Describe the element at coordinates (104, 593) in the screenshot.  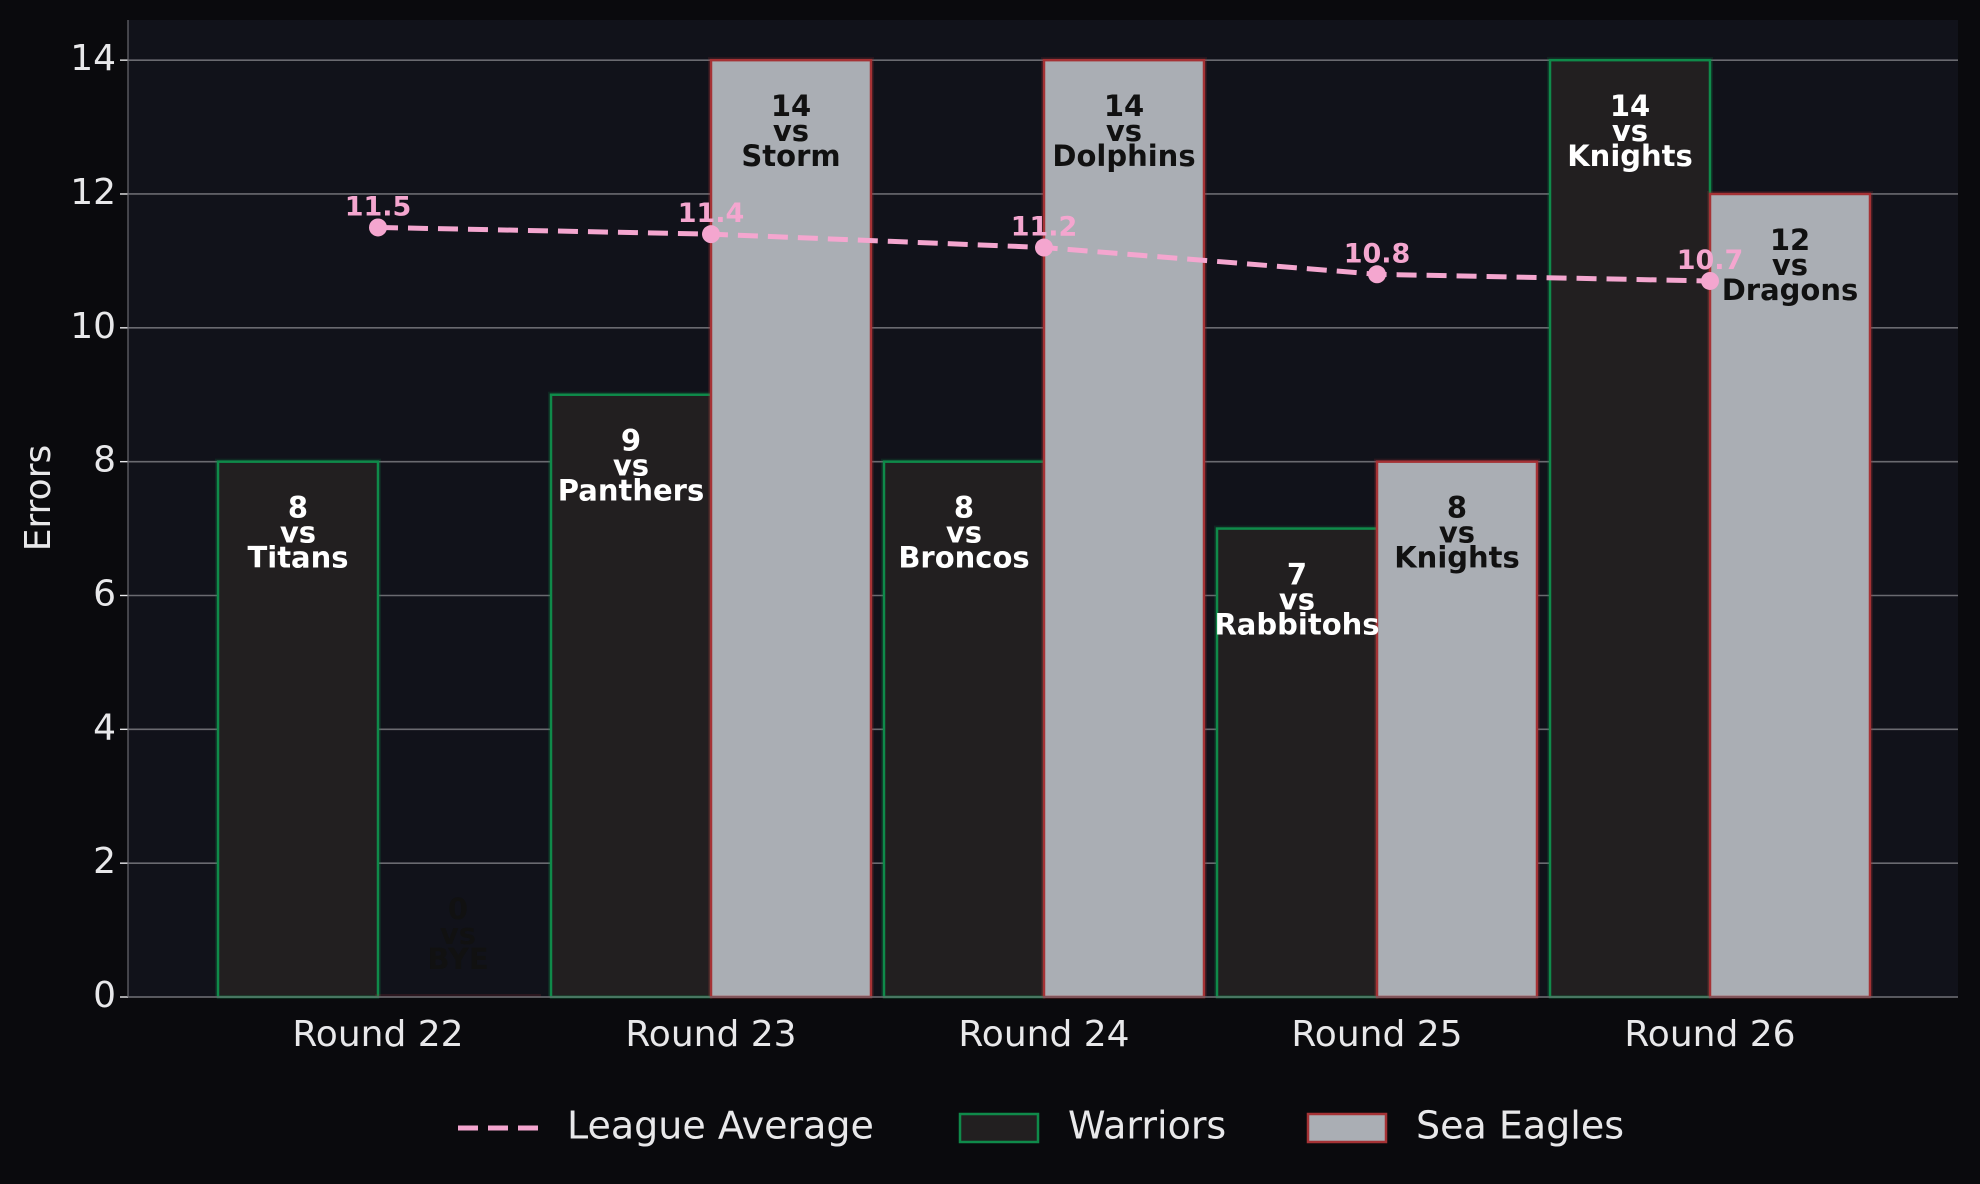
I see `y-tick-label: 6` at that location.